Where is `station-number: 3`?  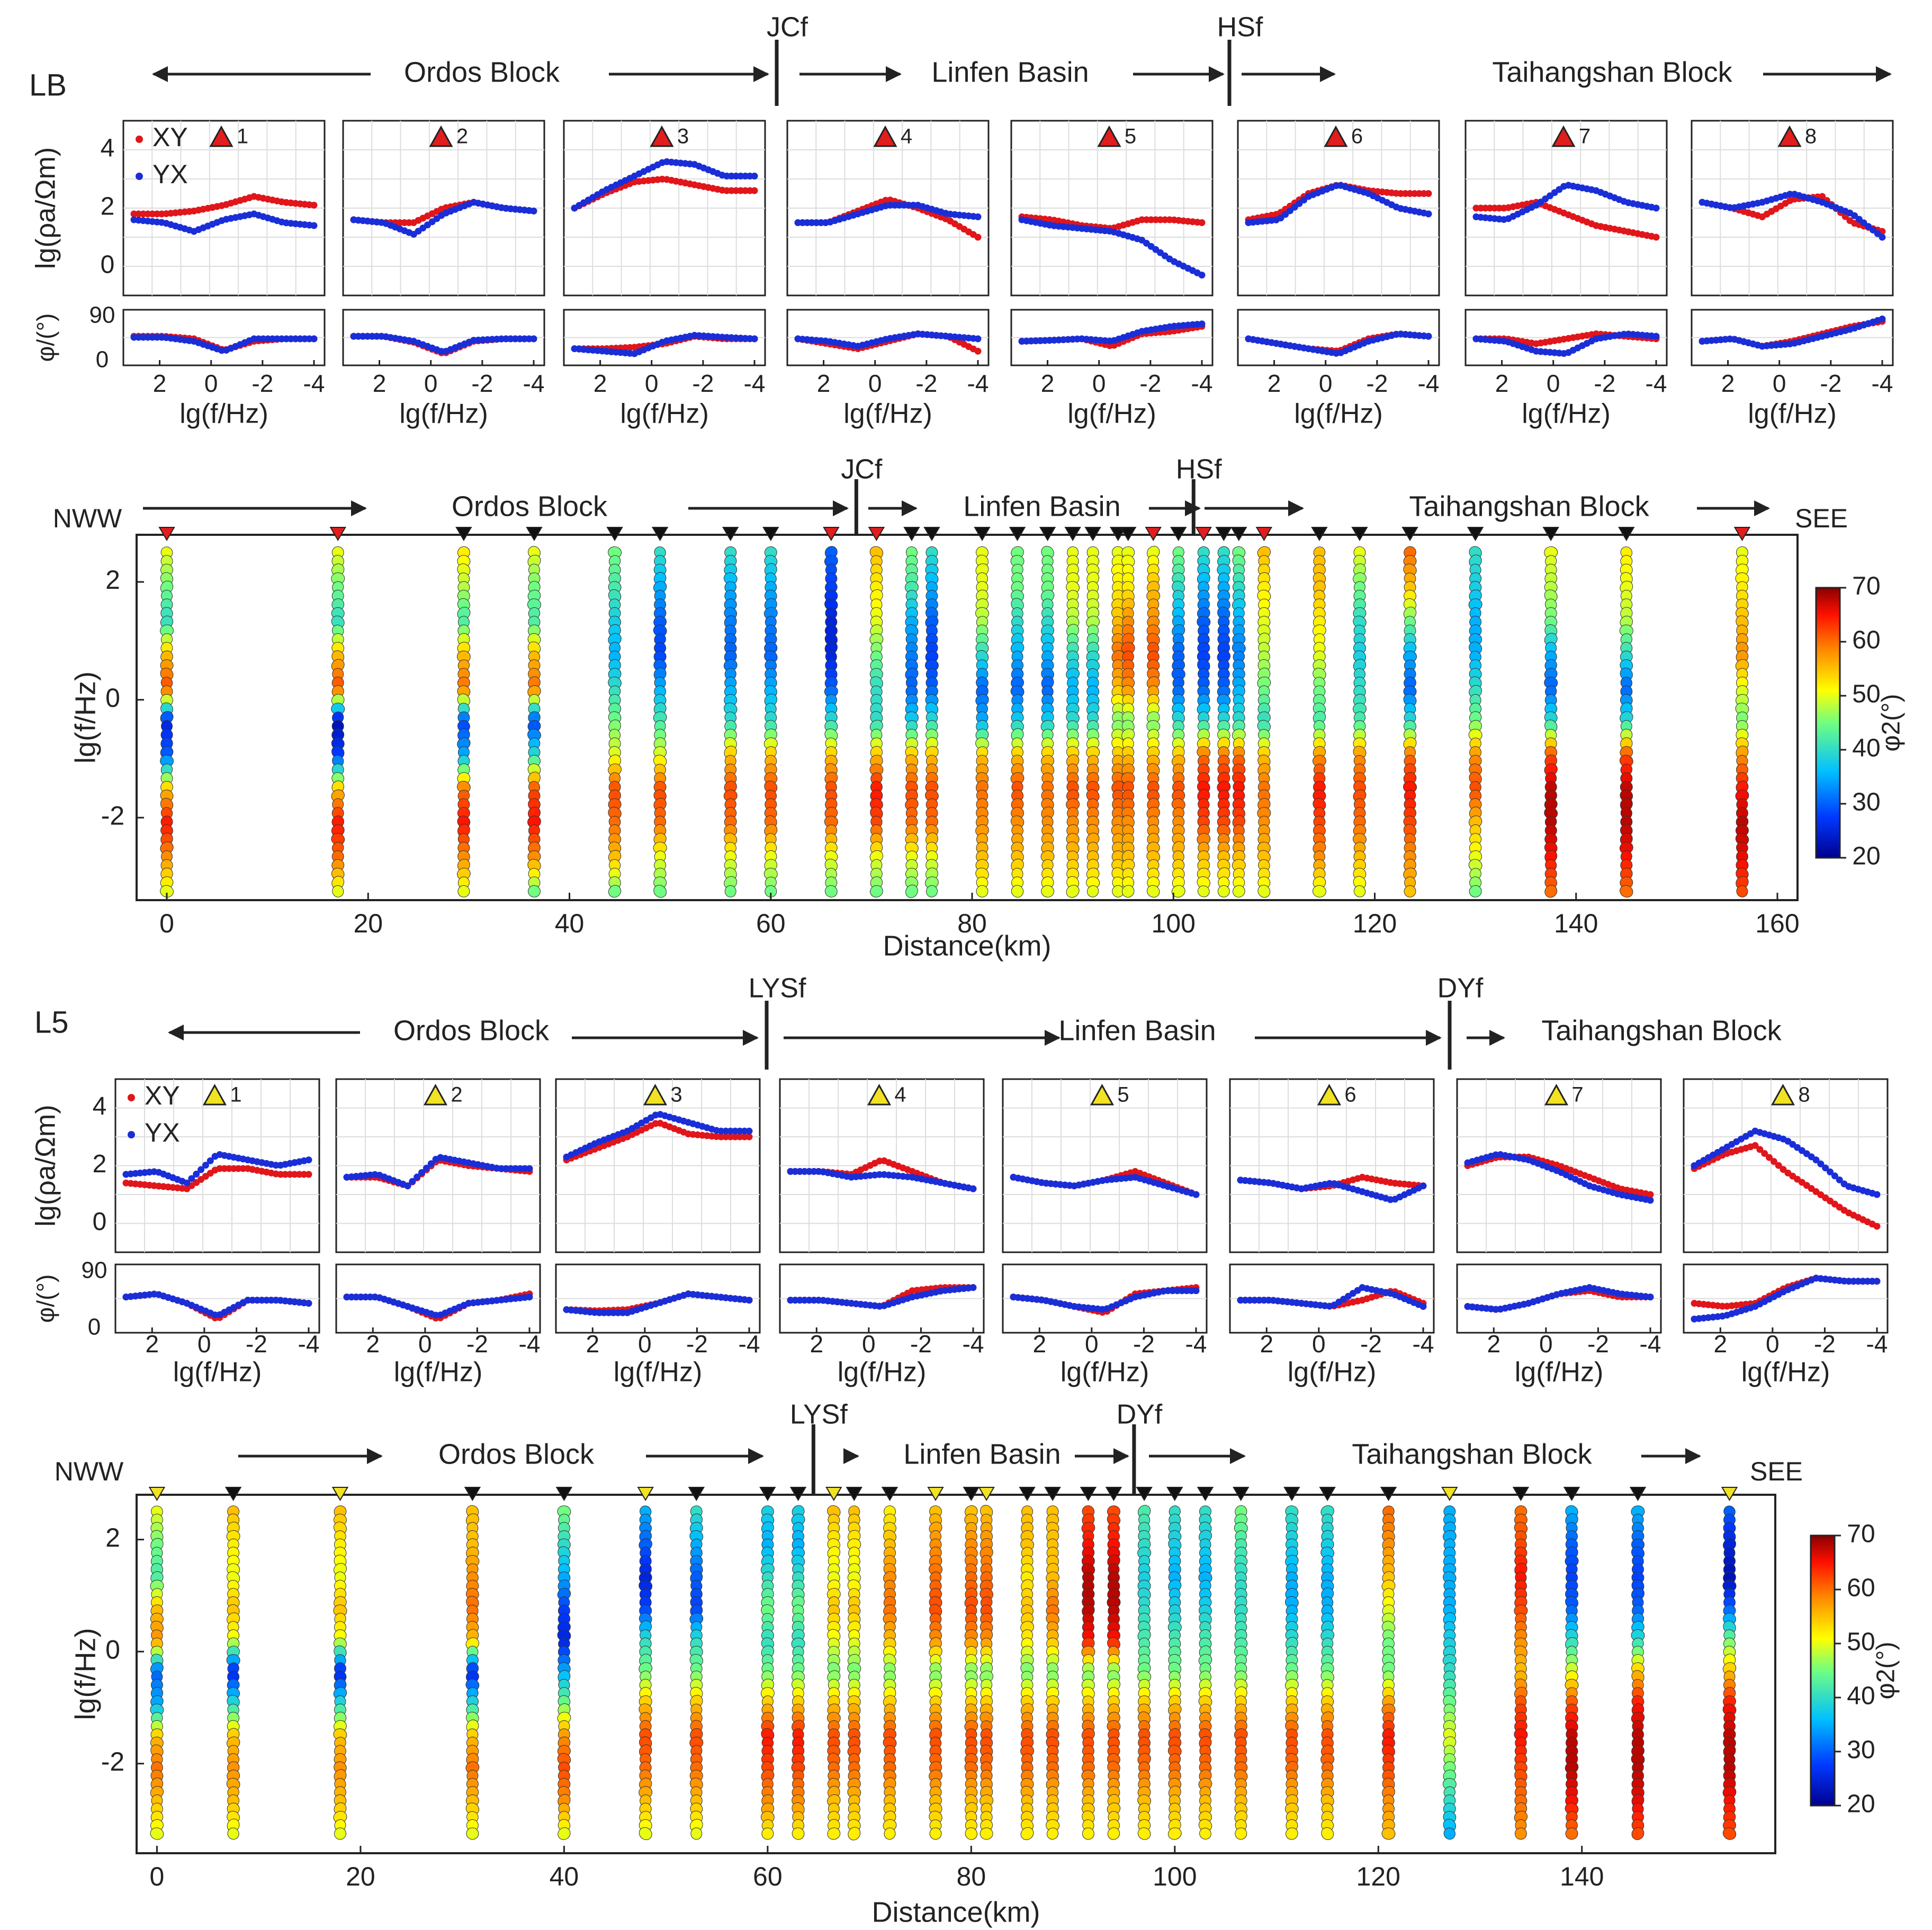
station-number: 3 is located at coordinates (676, 1095).